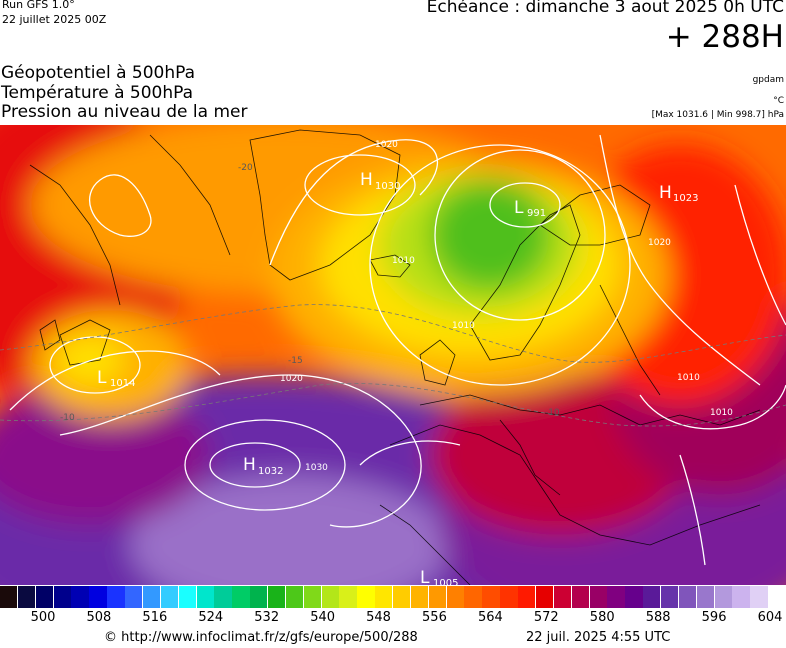 This screenshot has height=648, width=786. What do you see at coordinates (211, 617) in the screenshot?
I see `color-scale-tick: 524` at bounding box center [211, 617].